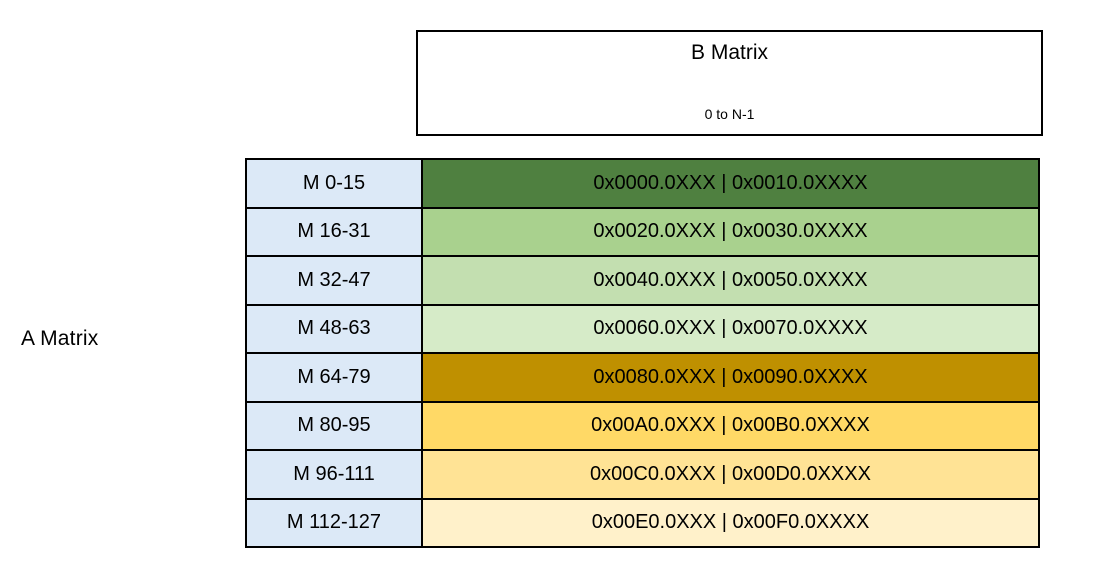 Image resolution: width=1120 pixels, height=579 pixels. What do you see at coordinates (730, 474) in the screenshot?
I see `row-address-range: 0x00C0.0XXX | 0x00D0.0XXXX` at bounding box center [730, 474].